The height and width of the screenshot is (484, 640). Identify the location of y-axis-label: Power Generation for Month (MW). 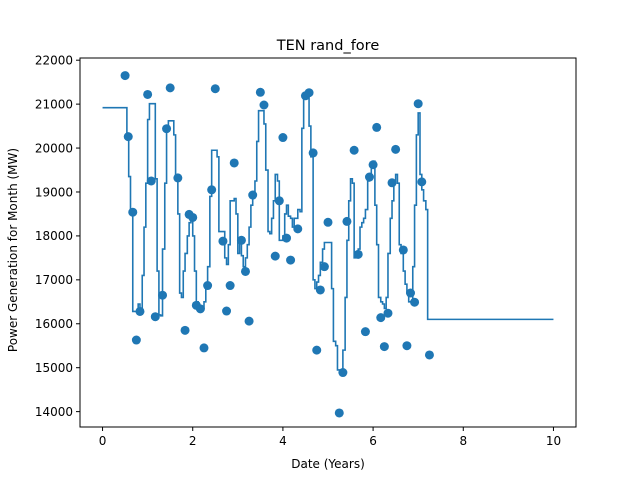
(13, 250).